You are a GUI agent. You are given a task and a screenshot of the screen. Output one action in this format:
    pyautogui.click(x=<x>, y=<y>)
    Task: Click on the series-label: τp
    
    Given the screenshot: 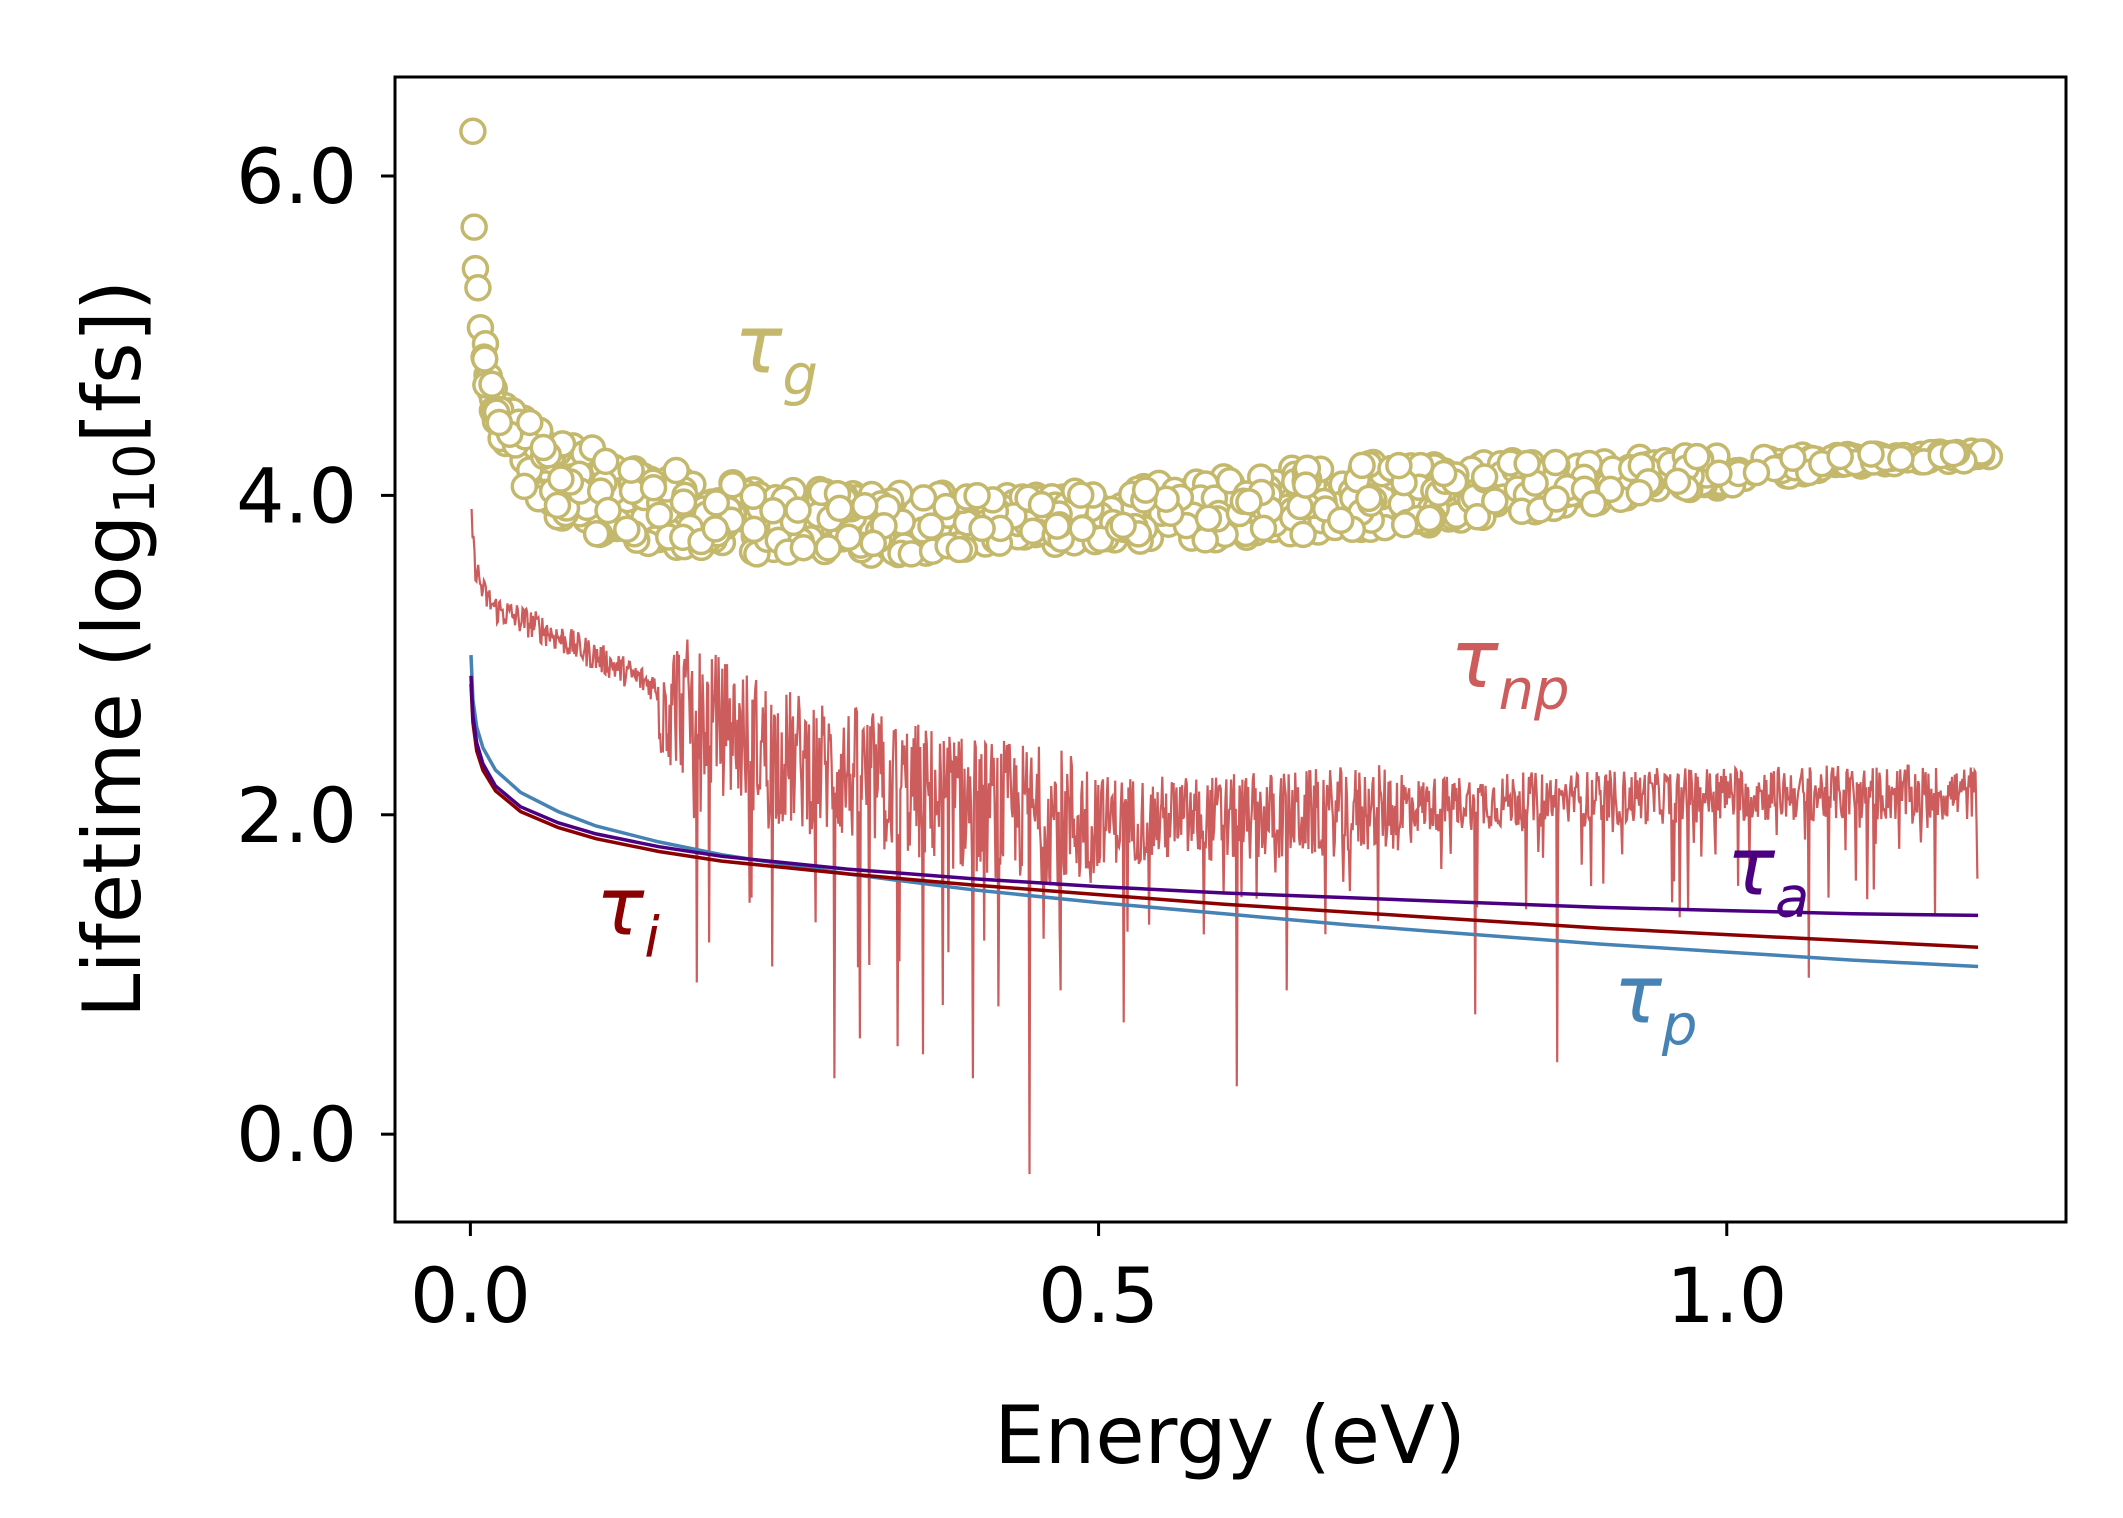 What is the action you would take?
    pyautogui.click(x=1656, y=1003)
    